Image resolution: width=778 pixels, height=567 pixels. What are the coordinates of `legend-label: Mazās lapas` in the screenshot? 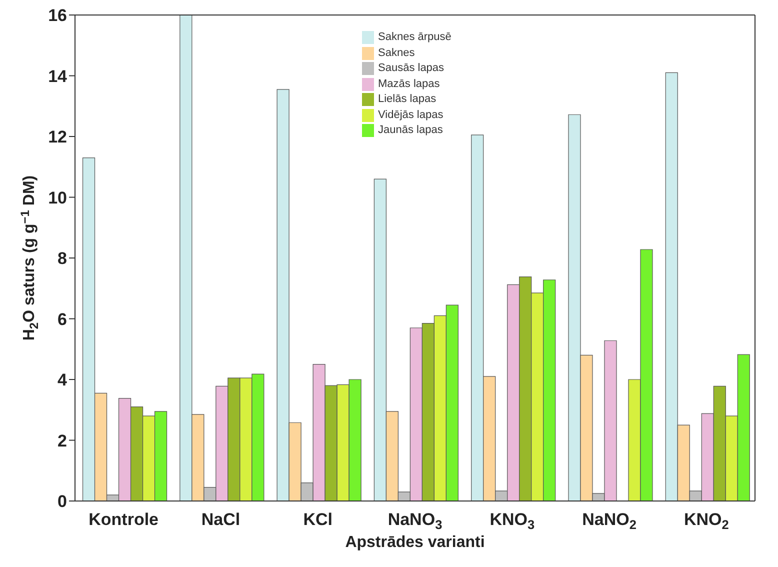 It's located at (409, 84).